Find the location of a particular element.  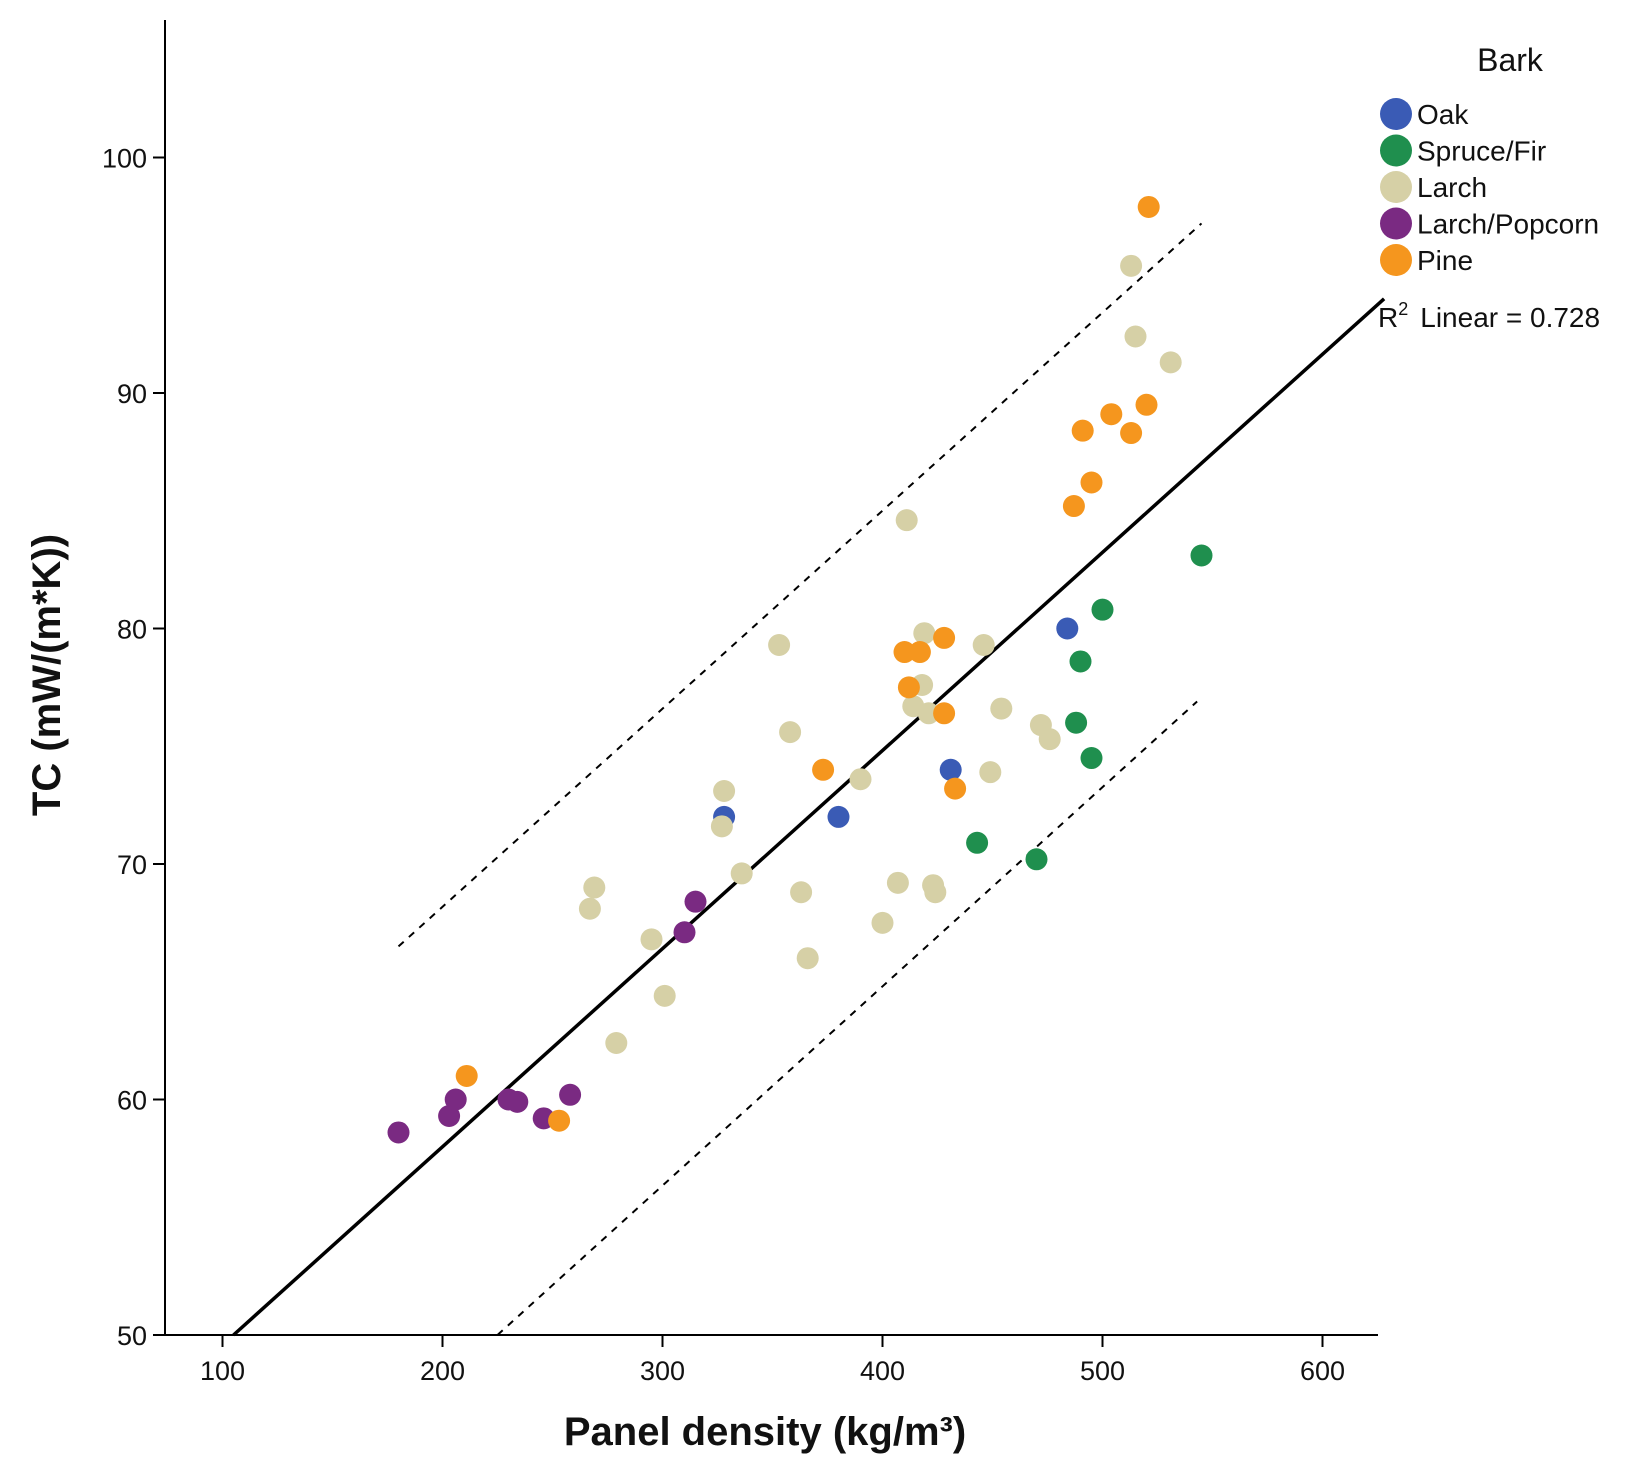

r2-text: Linear = 0.728 is located at coordinates (1510, 317).